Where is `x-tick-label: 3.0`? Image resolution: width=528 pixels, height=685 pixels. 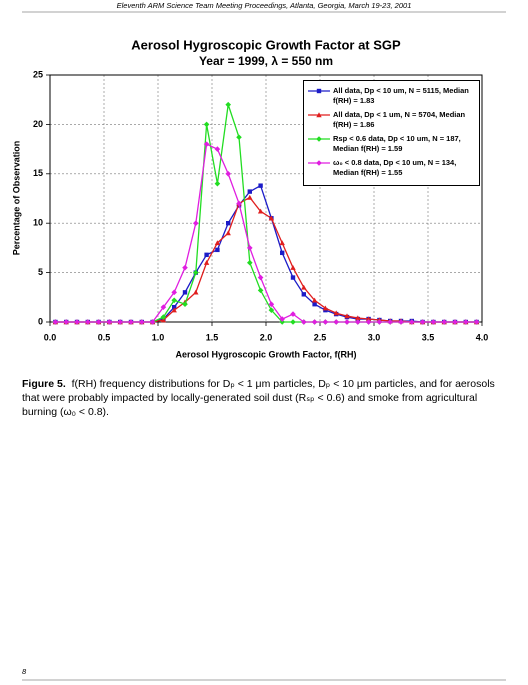 x-tick-label: 3.0 is located at coordinates (374, 337).